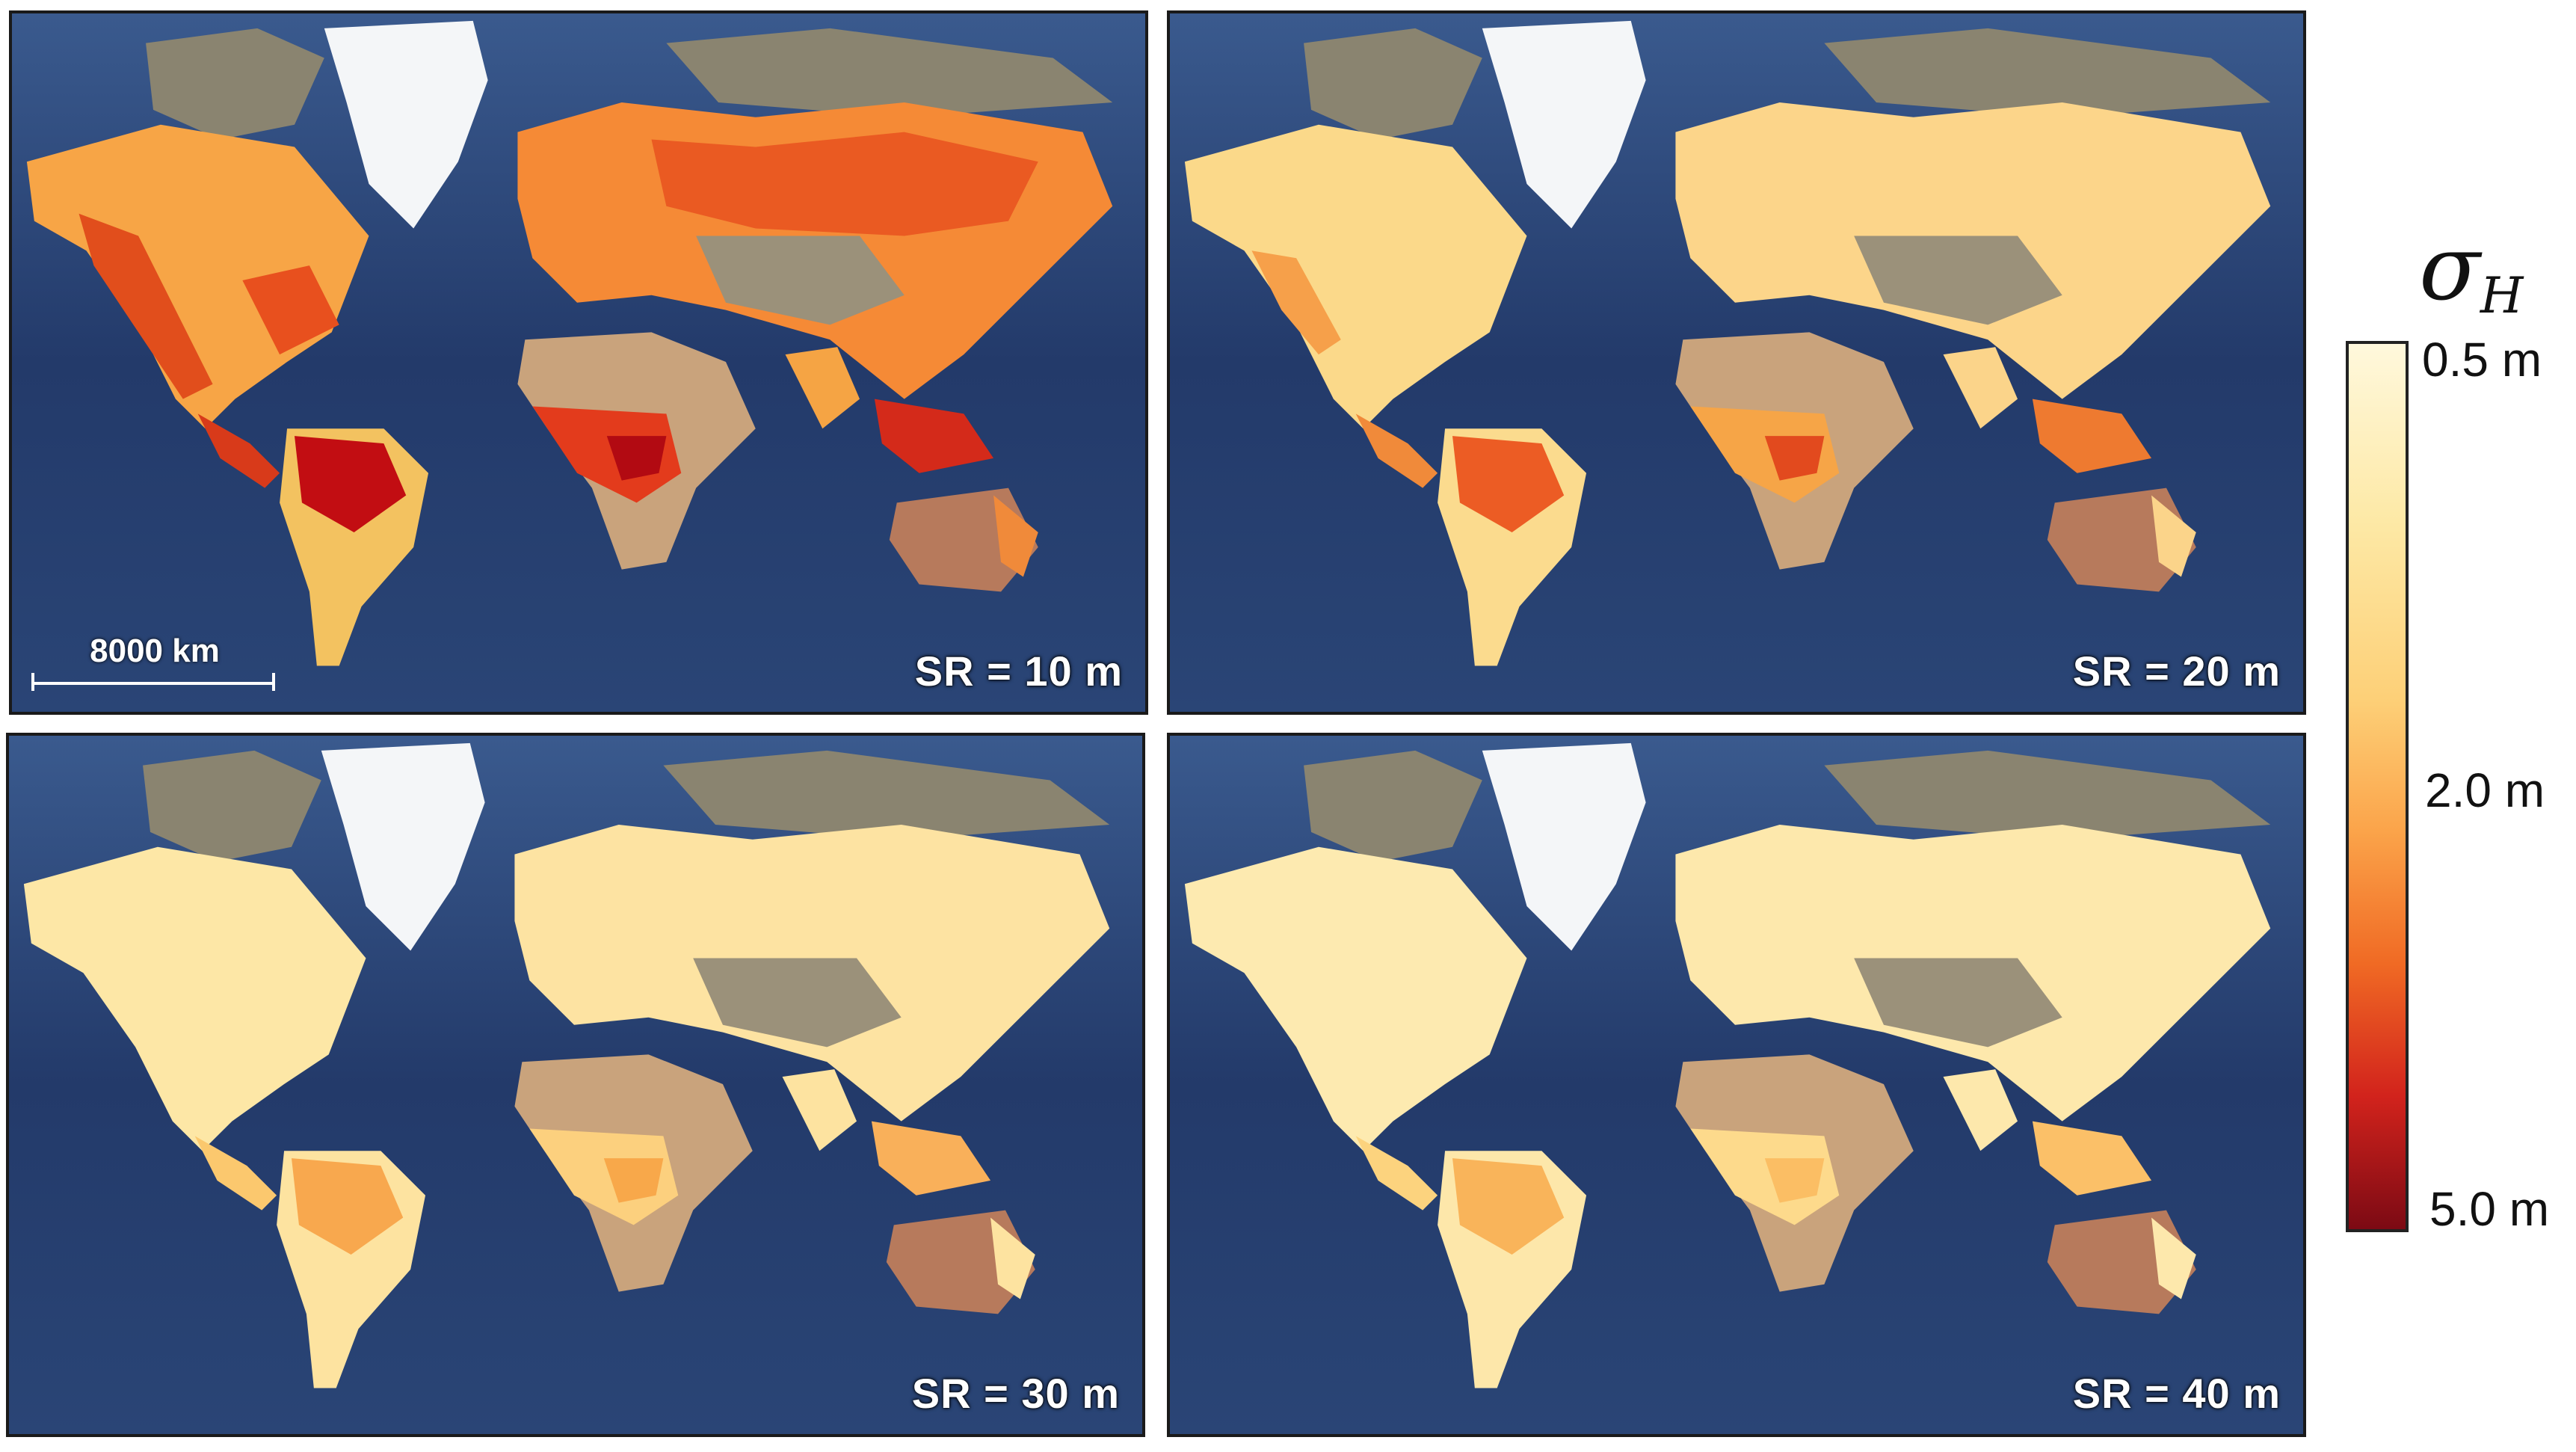 This screenshot has width=2576, height=1452. Describe the element at coordinates (2449, 269) in the screenshot. I see `colorbar-title-symbol: σ` at that location.